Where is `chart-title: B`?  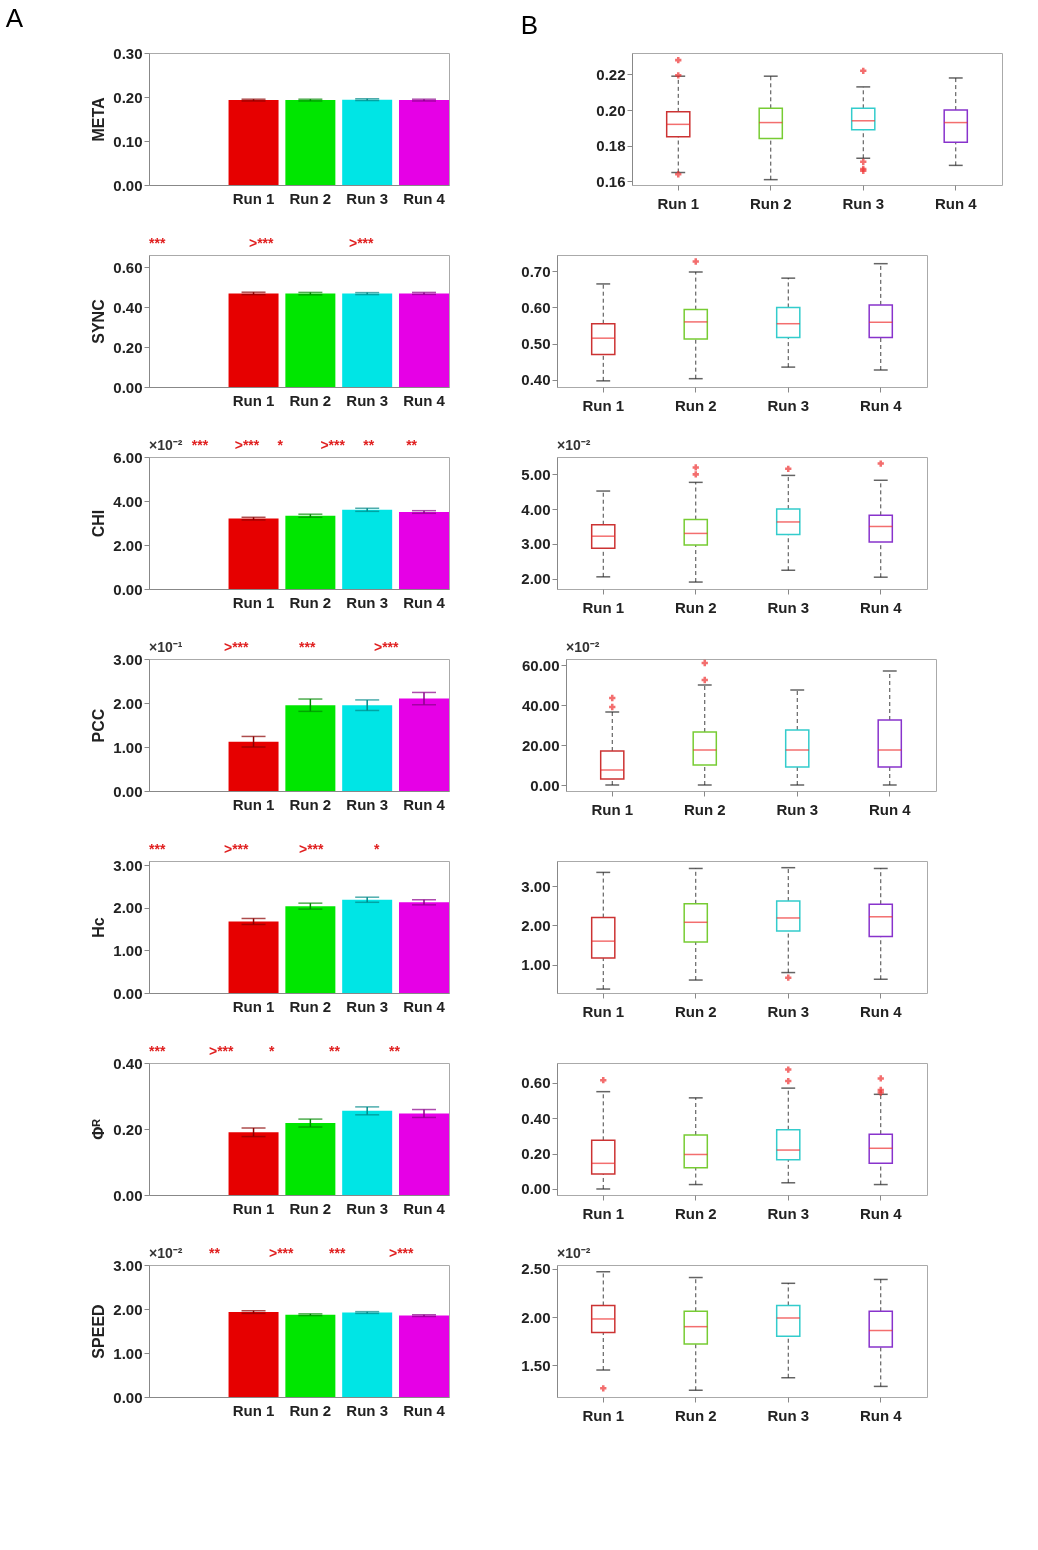 chart-title: B is located at coordinates (529, 25).